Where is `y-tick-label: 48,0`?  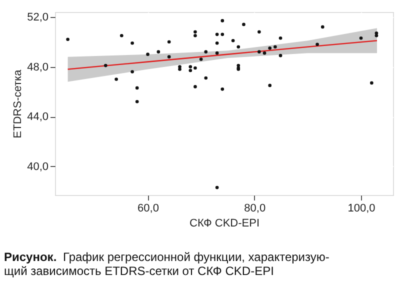
y-tick-label: 48,0 is located at coordinates (37, 67).